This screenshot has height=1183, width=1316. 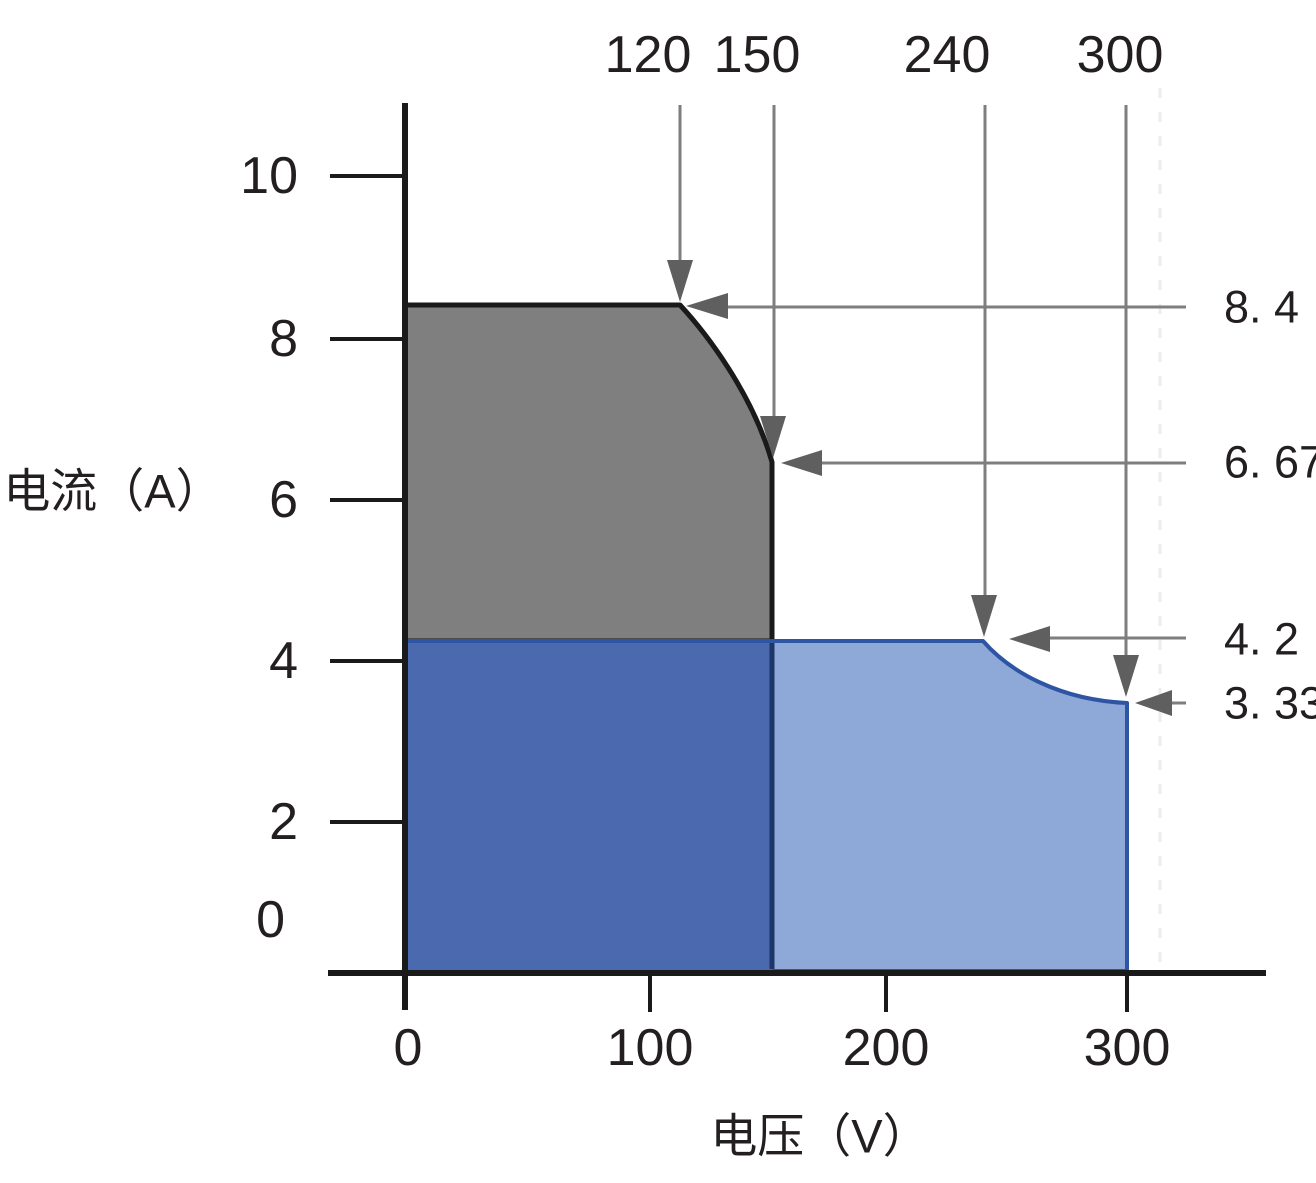 I want to click on callout-label-240v: 240, so click(x=947, y=55).